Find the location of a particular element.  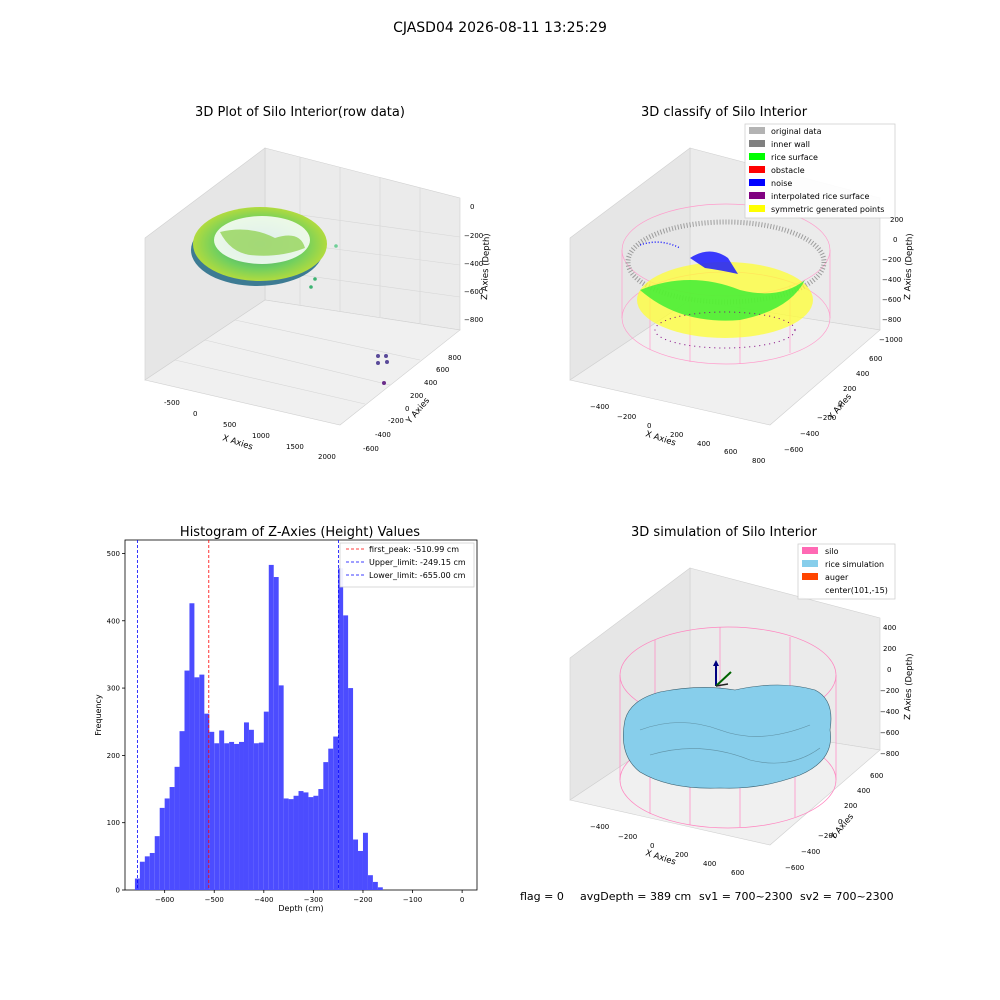

panel-simulation-title: 3D simulation of Silo Interior is located at coordinates (724, 532).